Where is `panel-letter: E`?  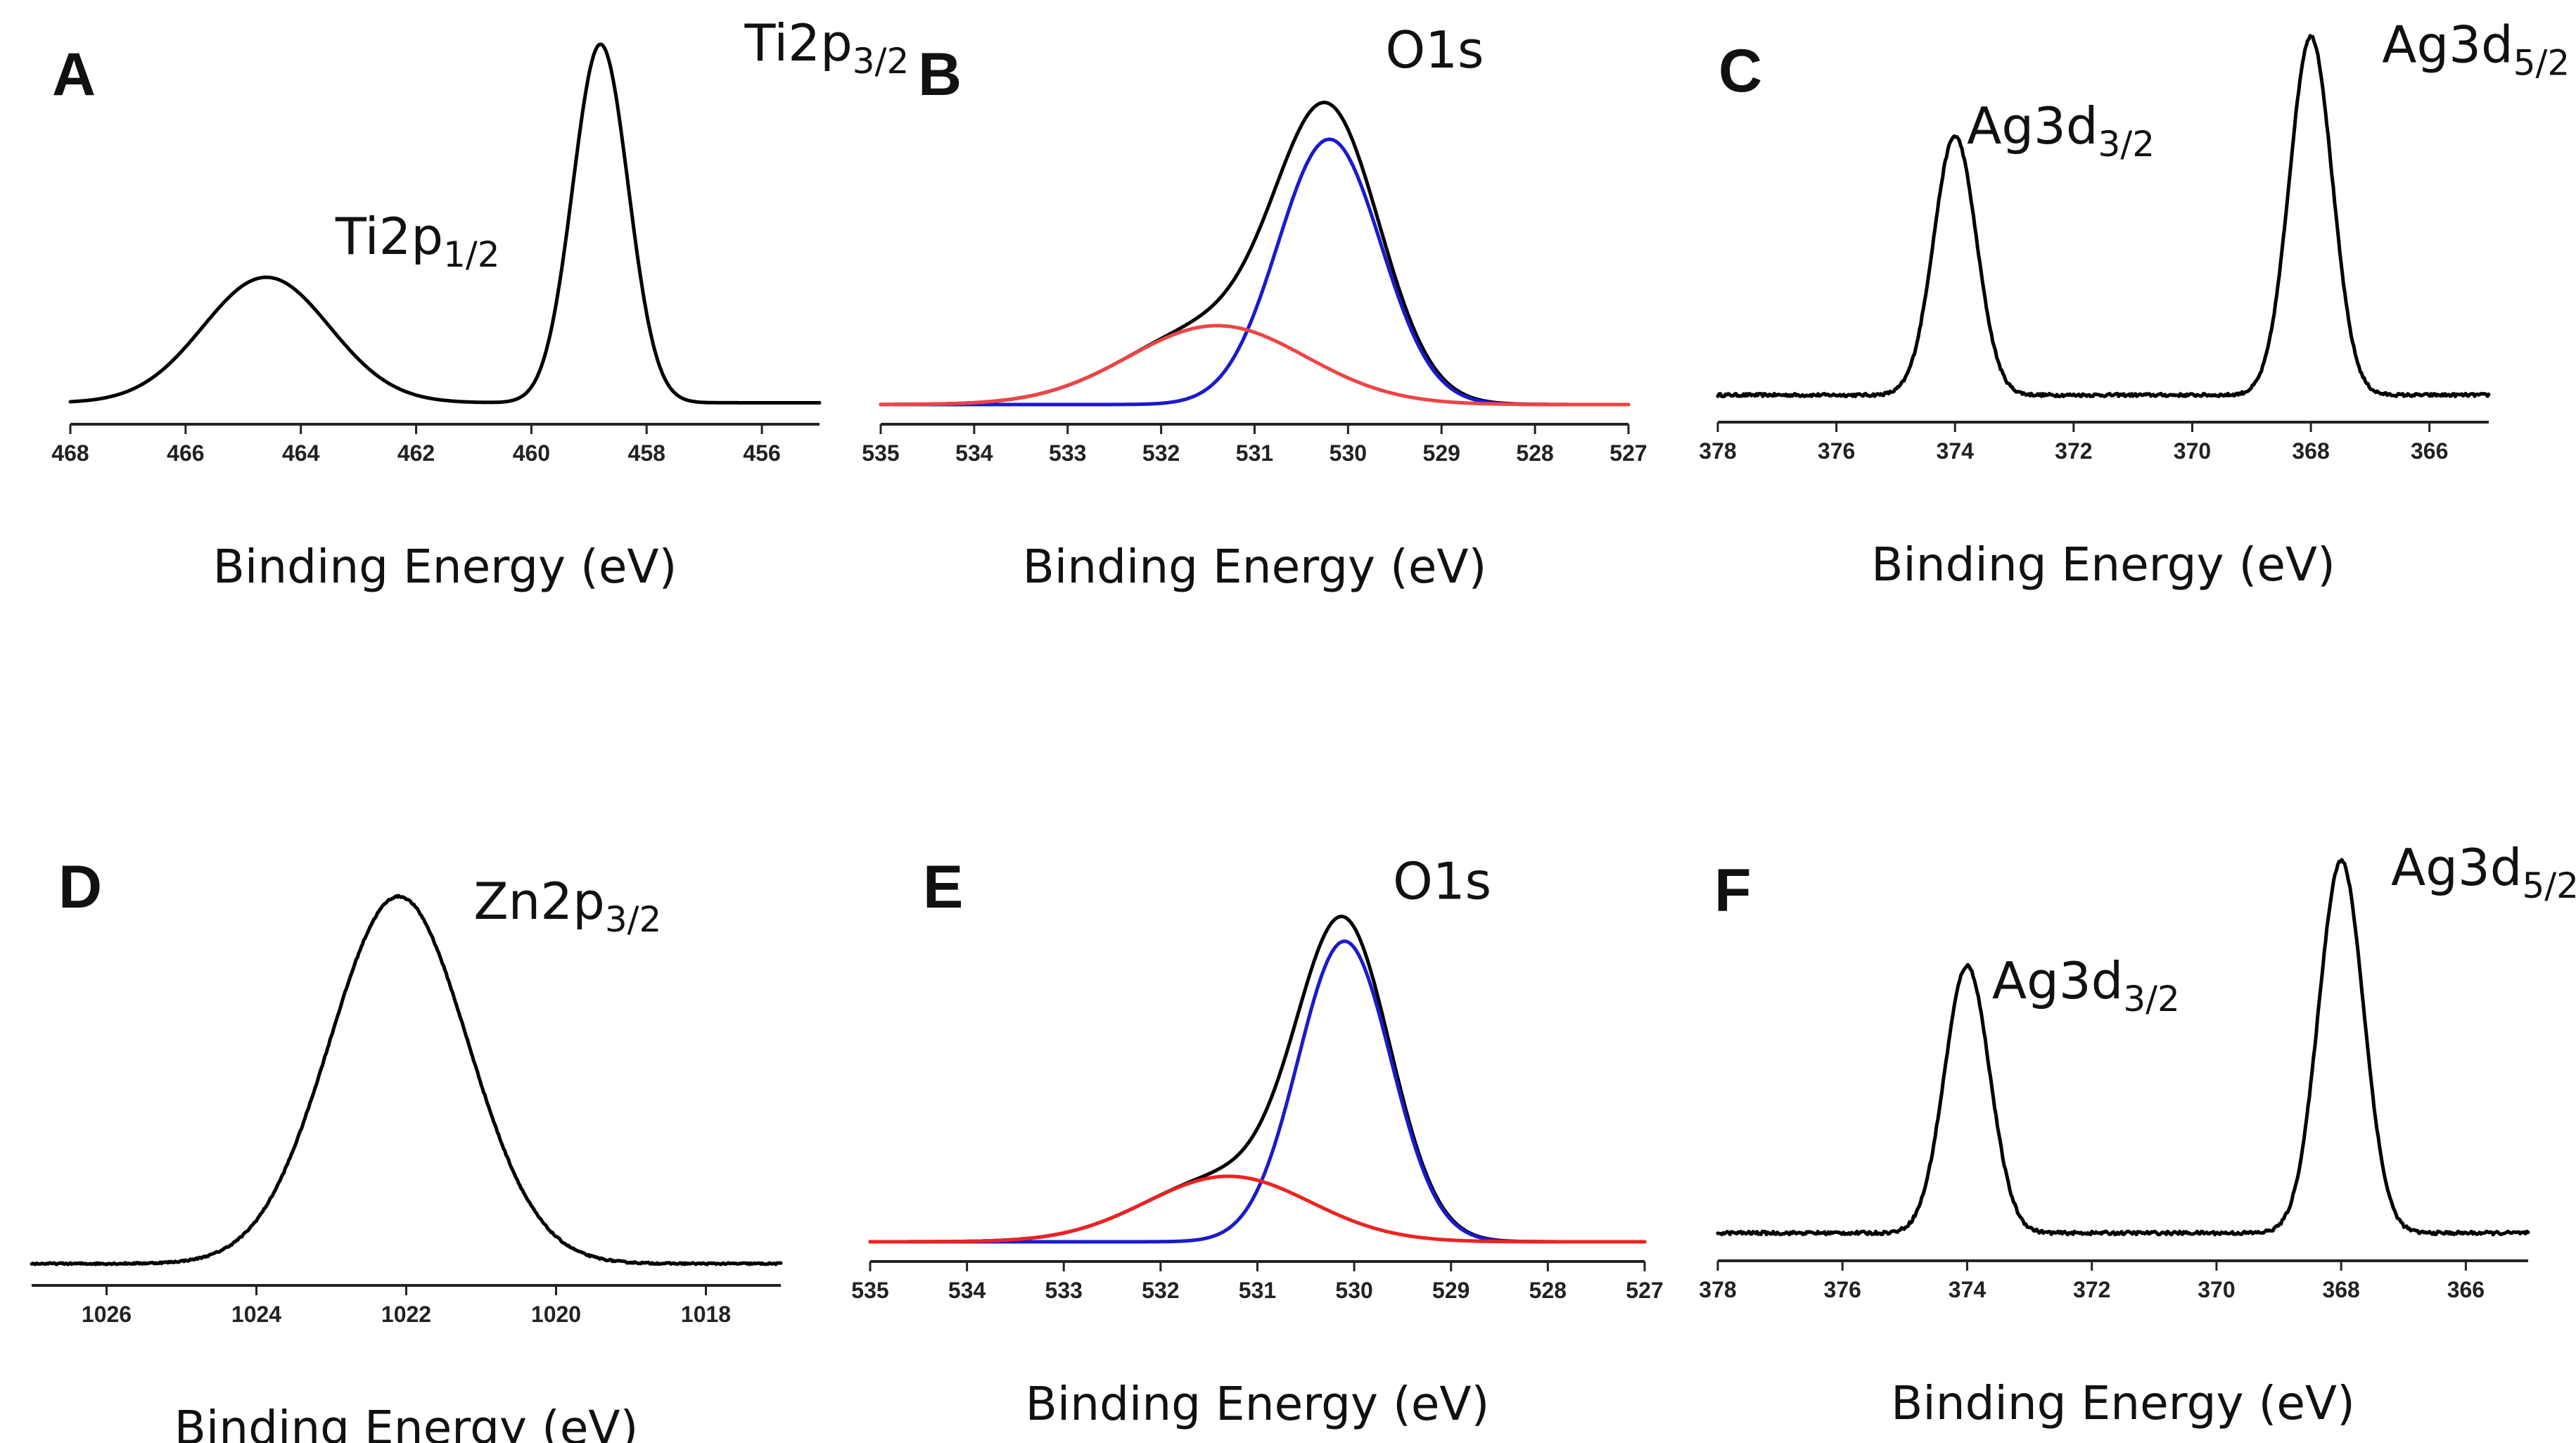 panel-letter: E is located at coordinates (943, 887).